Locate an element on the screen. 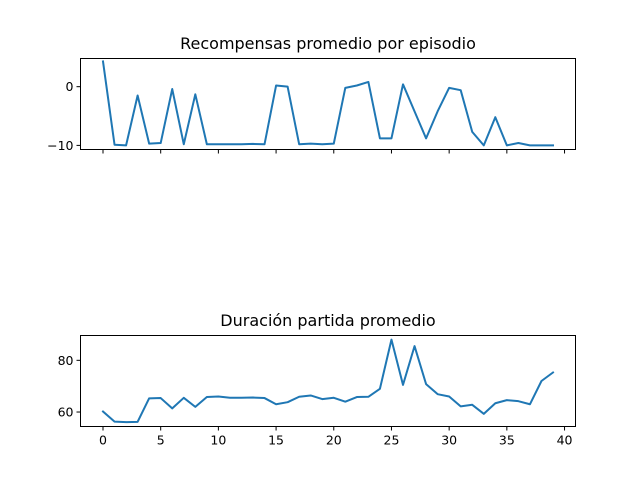 The width and height of the screenshot is (640, 480). duration-x-tick-label: 5 is located at coordinates (161, 440).